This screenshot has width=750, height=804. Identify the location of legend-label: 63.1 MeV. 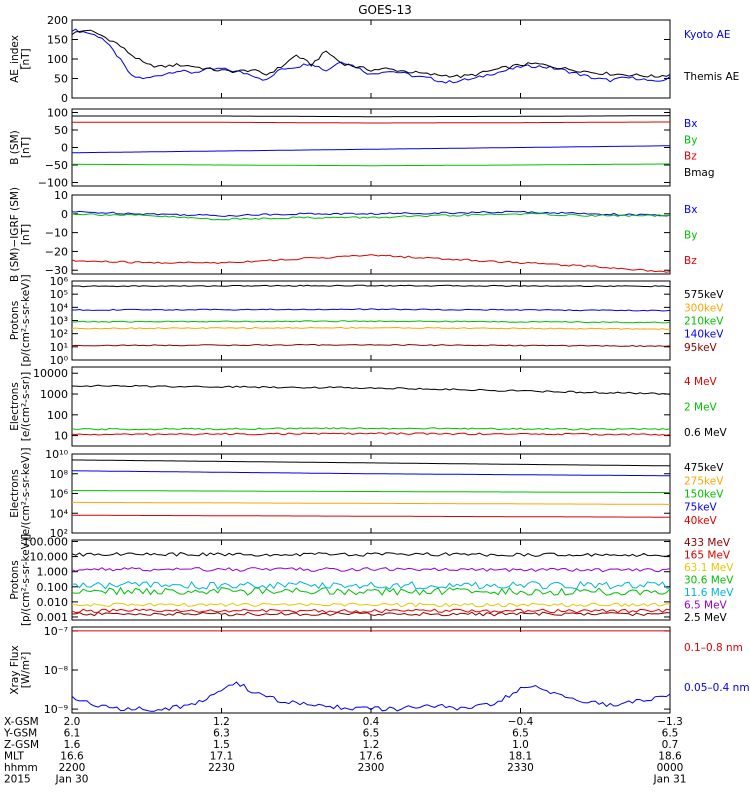
(709, 568).